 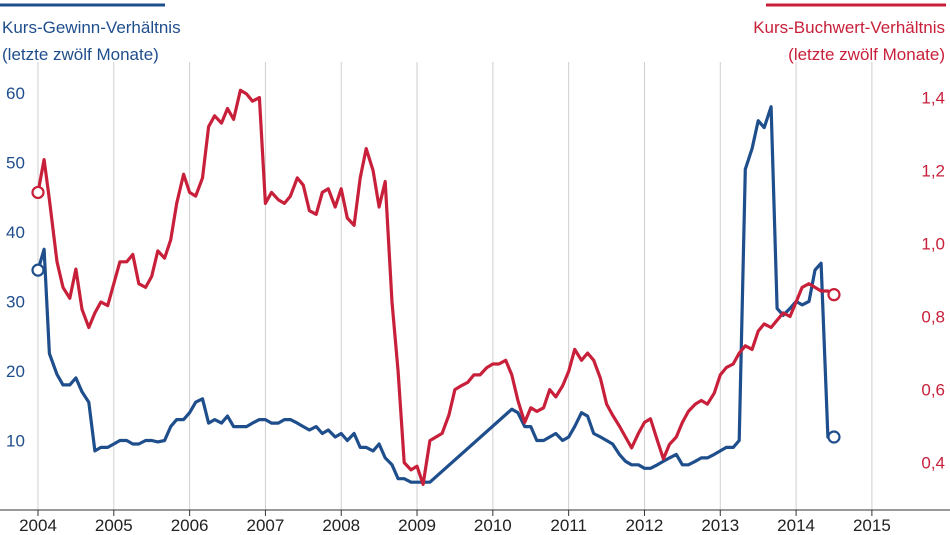 I want to click on left-tick-label-30: 30, so click(x=15, y=301).